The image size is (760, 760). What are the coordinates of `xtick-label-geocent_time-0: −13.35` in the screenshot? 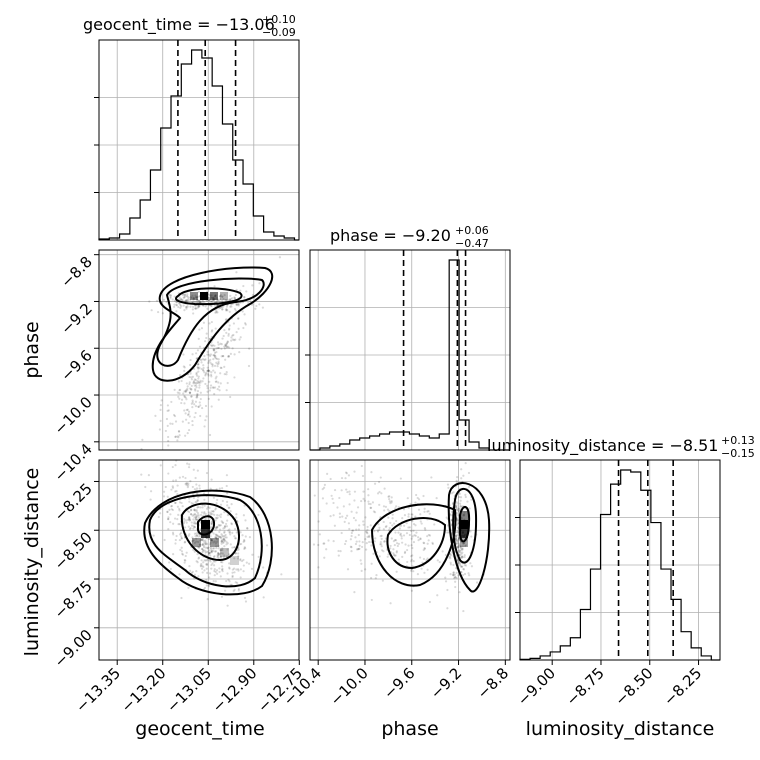 It's located at (98, 690).